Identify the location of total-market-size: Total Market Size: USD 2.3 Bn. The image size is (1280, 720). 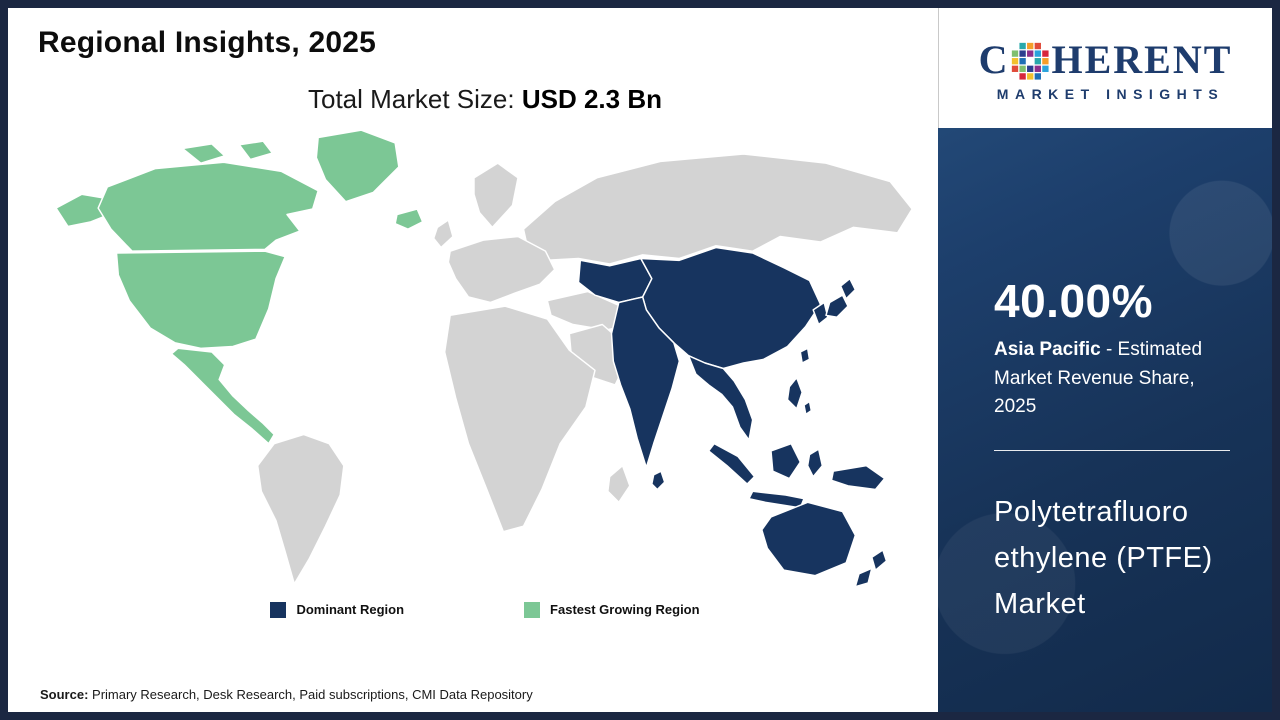
(485, 99).